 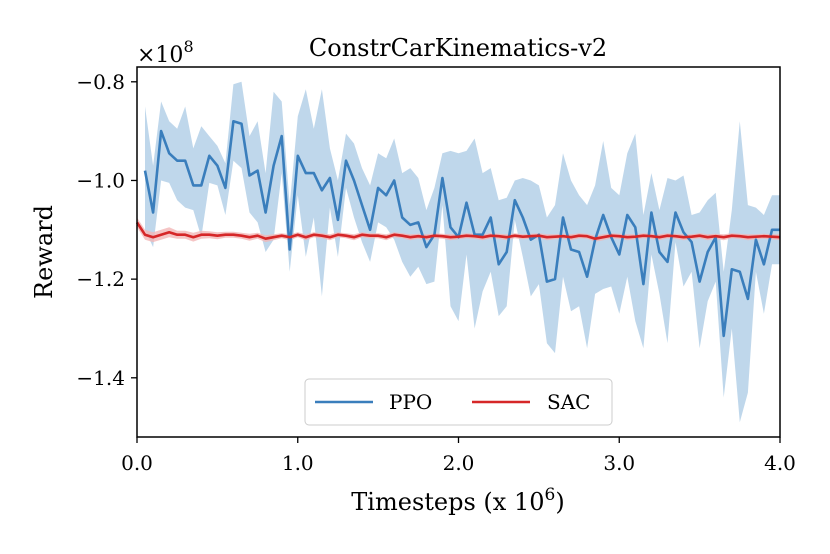 I want to click on x-axis-ticks: 0.0 1.0 2.0 3.0 4.0, so click(x=458, y=456).